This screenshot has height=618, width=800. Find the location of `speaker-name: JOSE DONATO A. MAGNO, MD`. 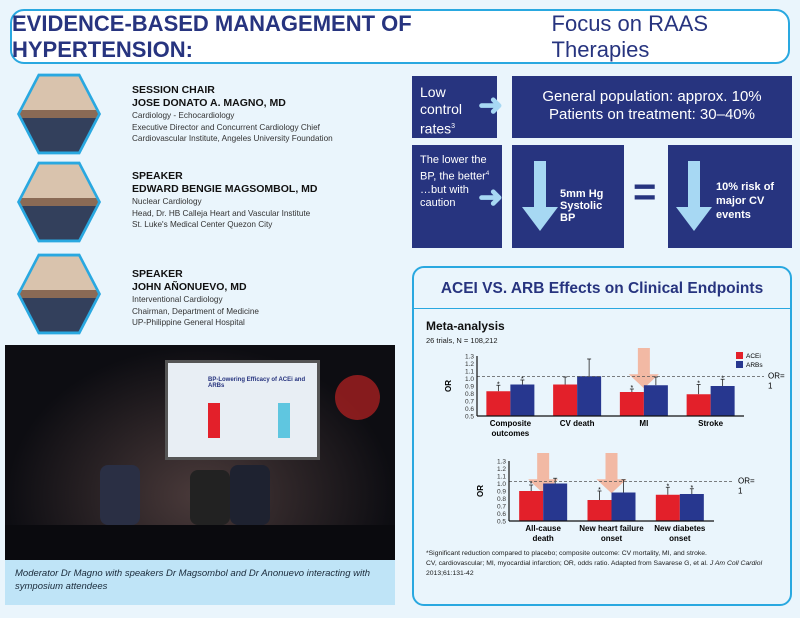

speaker-name: JOSE DONATO A. MAGNO, MD is located at coordinates (209, 103).